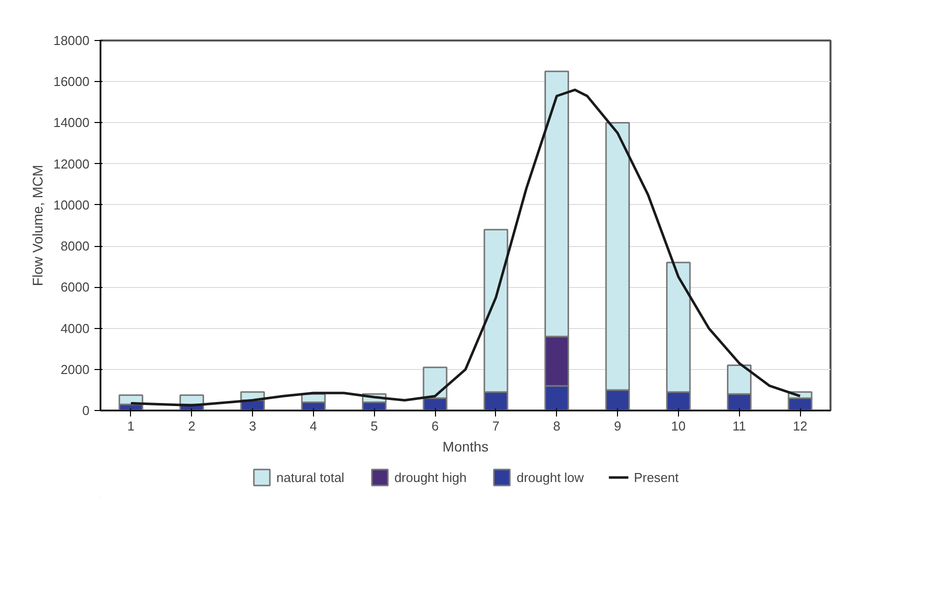  What do you see at coordinates (71, 40) in the screenshot?
I see `y-tick-label: 18000` at bounding box center [71, 40].